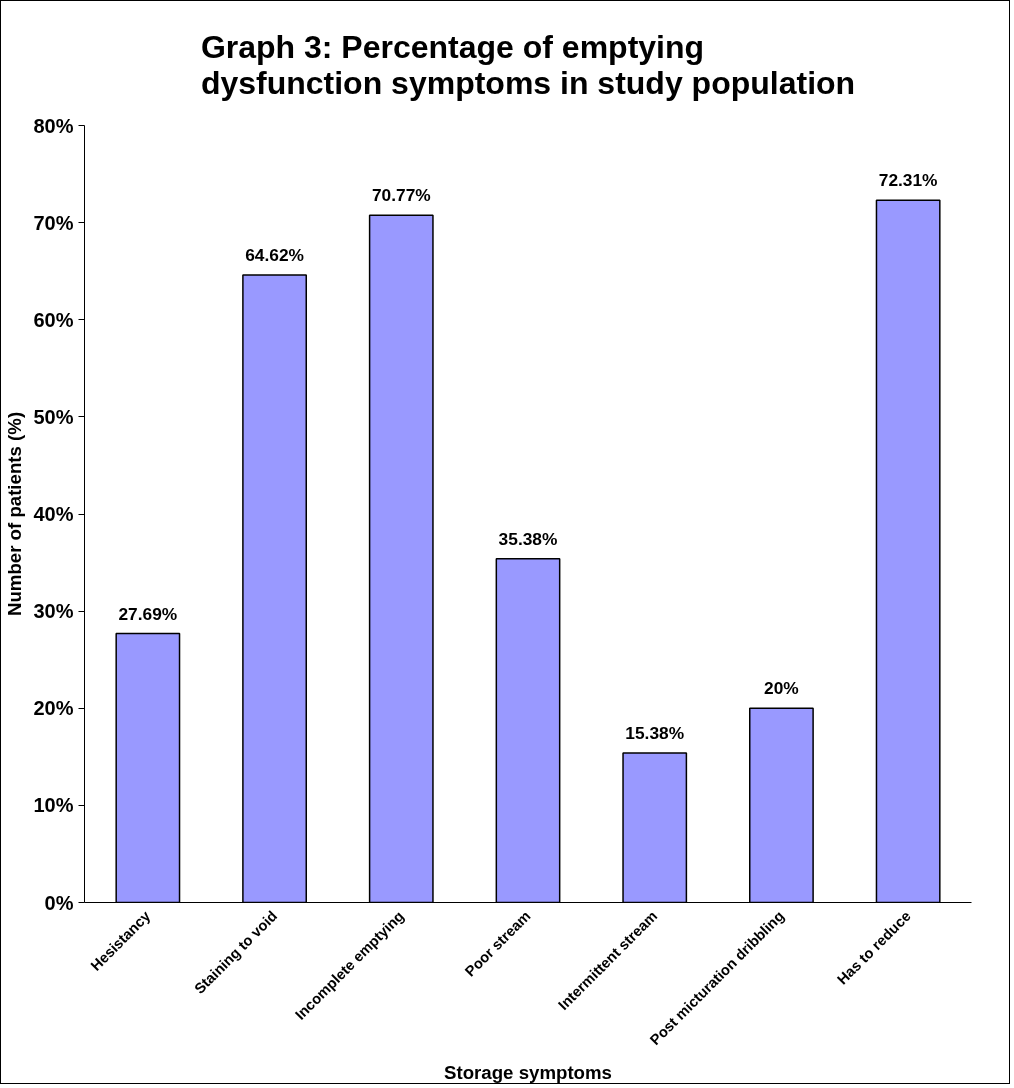  Describe the element at coordinates (59, 902) in the screenshot. I see `y-tick-label: 0%` at that location.